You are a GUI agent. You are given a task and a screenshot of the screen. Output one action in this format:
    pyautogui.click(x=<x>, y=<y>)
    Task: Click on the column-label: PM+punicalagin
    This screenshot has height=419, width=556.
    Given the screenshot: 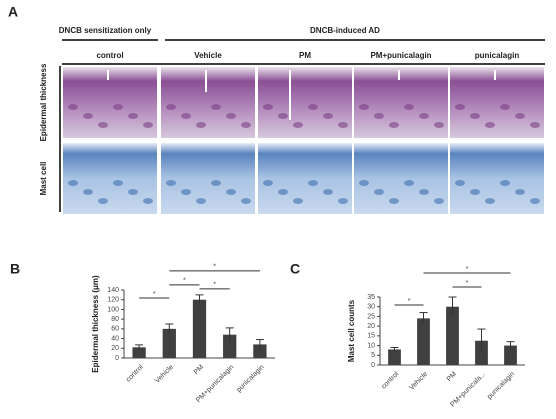 What is the action you would take?
    pyautogui.click(x=400, y=55)
    